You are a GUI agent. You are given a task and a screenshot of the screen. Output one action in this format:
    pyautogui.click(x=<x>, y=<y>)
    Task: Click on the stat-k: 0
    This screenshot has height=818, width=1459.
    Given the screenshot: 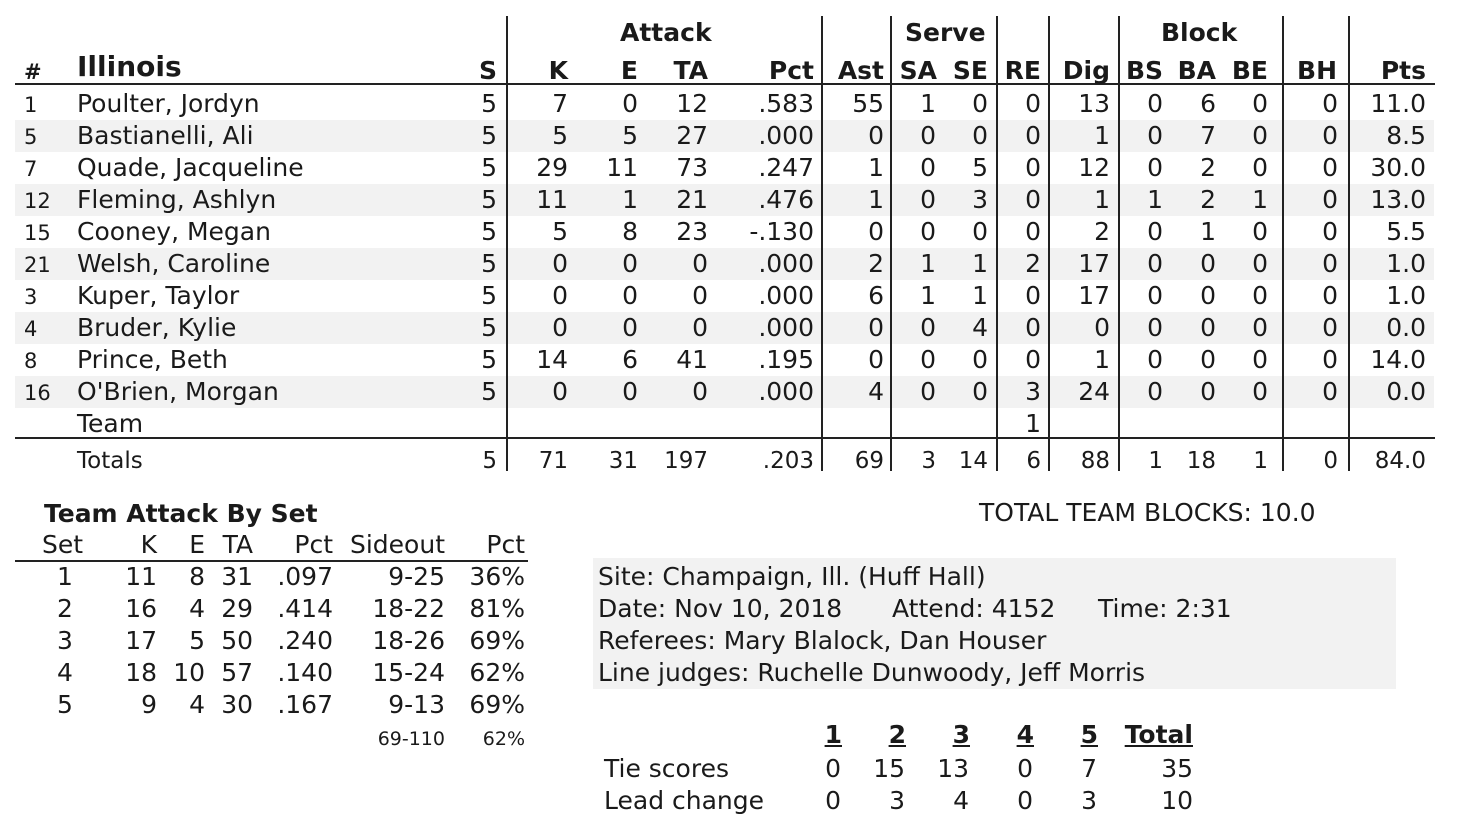 What is the action you would take?
    pyautogui.click(x=560, y=327)
    